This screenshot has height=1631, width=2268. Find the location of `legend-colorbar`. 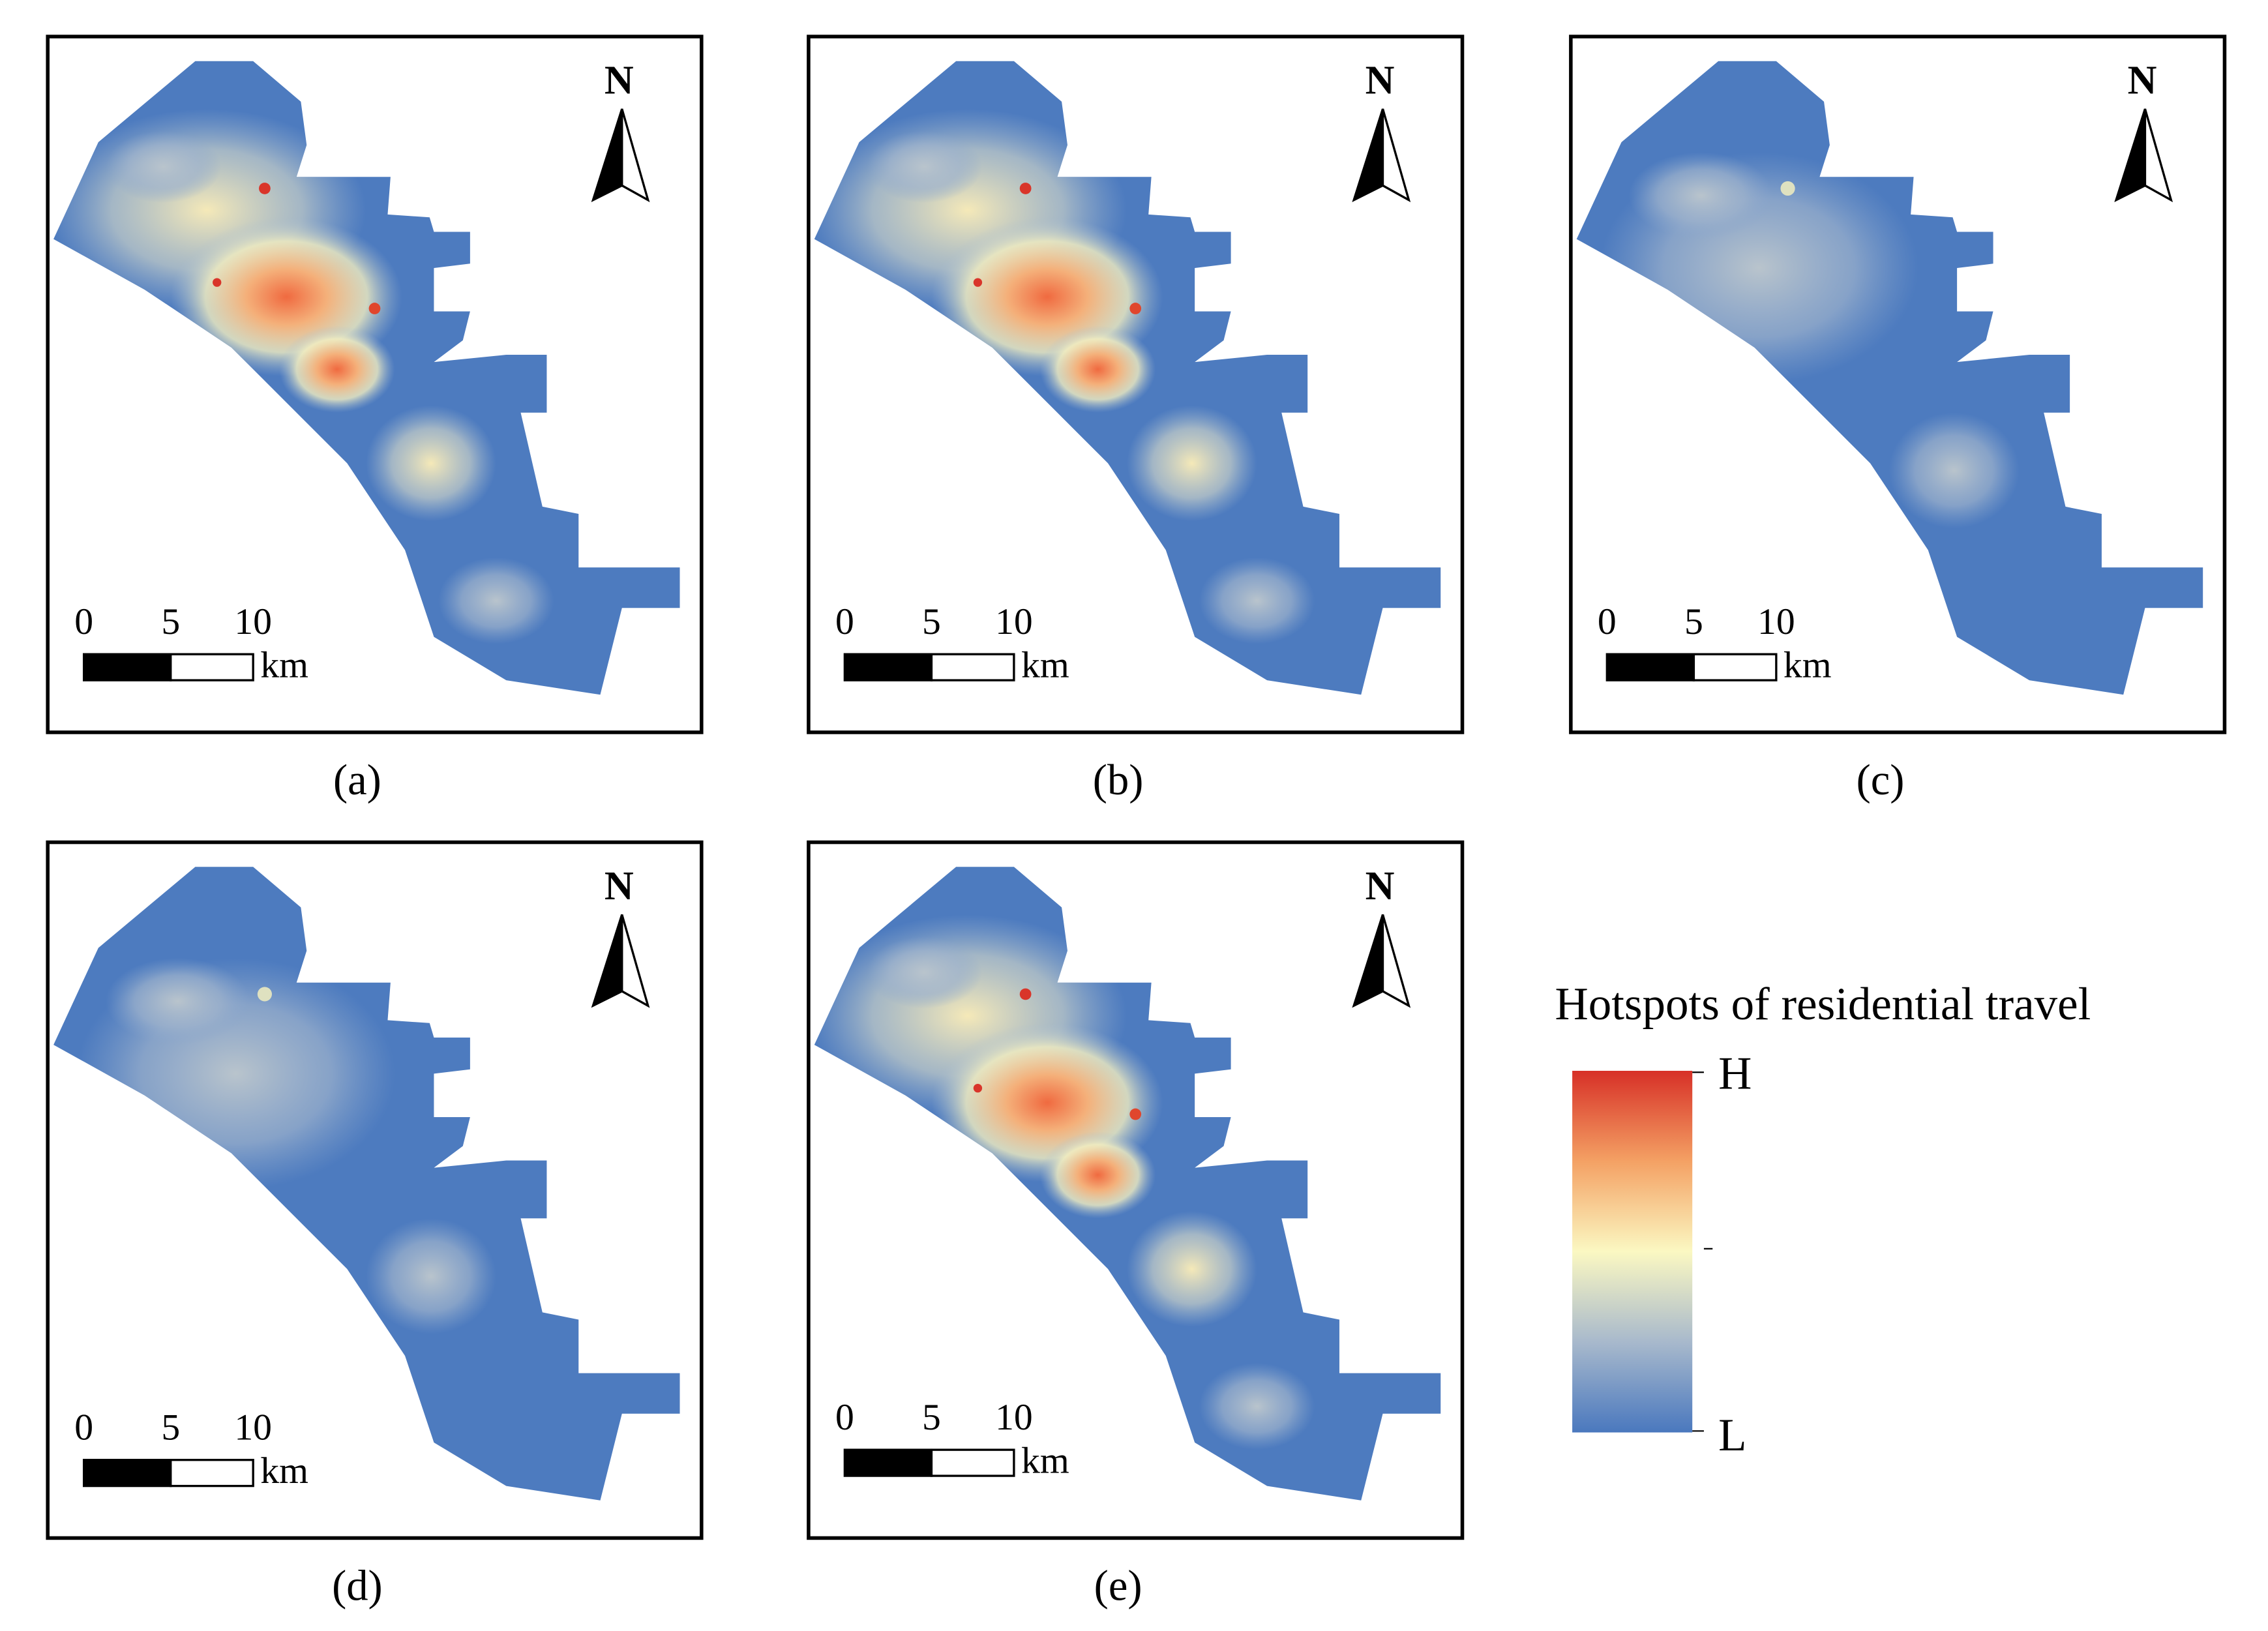

legend-colorbar is located at coordinates (1632, 1251).